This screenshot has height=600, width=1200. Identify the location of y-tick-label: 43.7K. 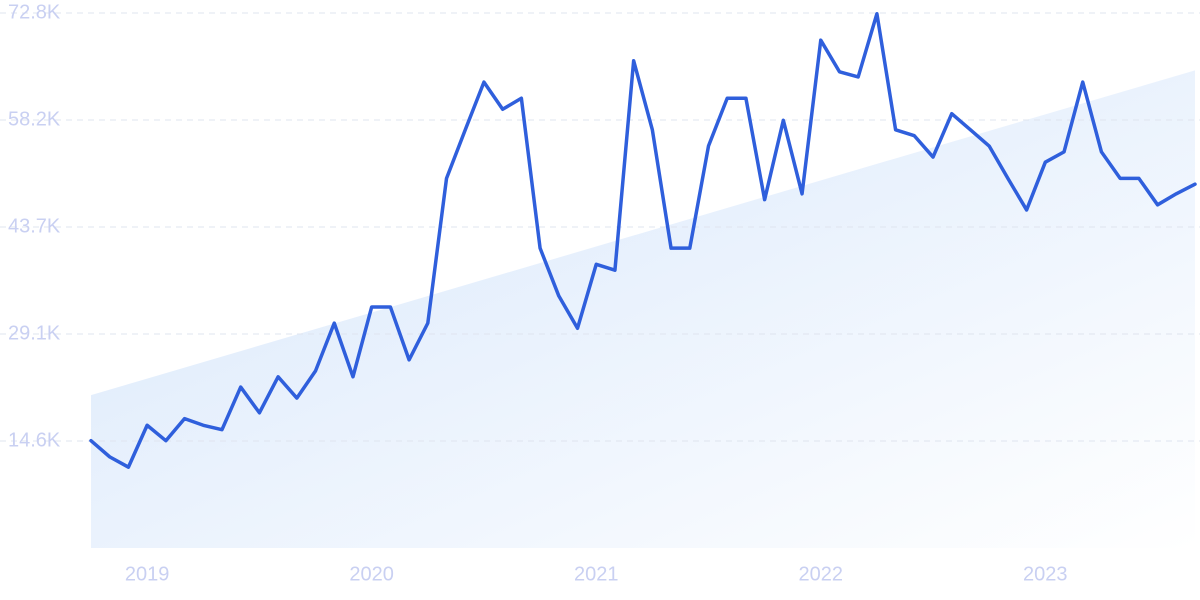
(34, 226).